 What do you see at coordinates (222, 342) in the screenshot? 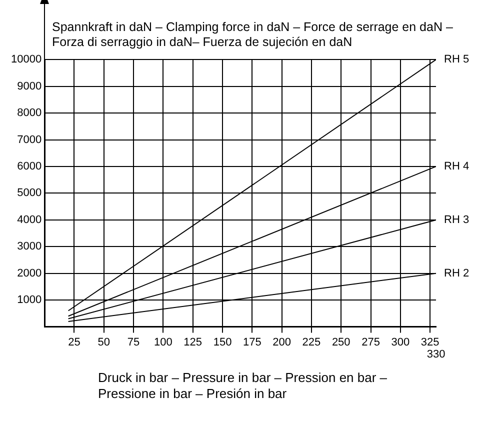
I see `x-tick-label: 150` at bounding box center [222, 342].